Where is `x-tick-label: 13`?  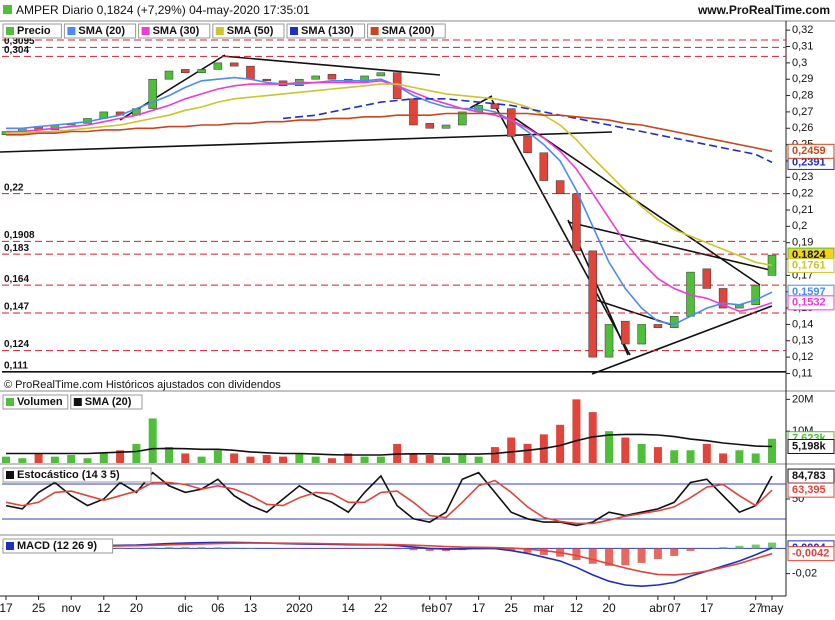
x-tick-label: 13 is located at coordinates (251, 608).